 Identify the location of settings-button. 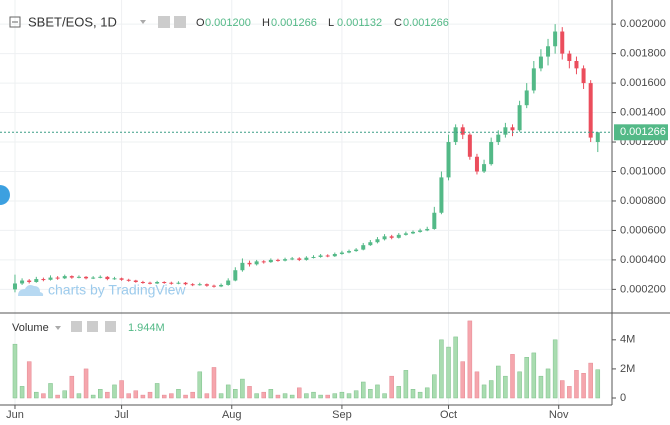
(164, 22).